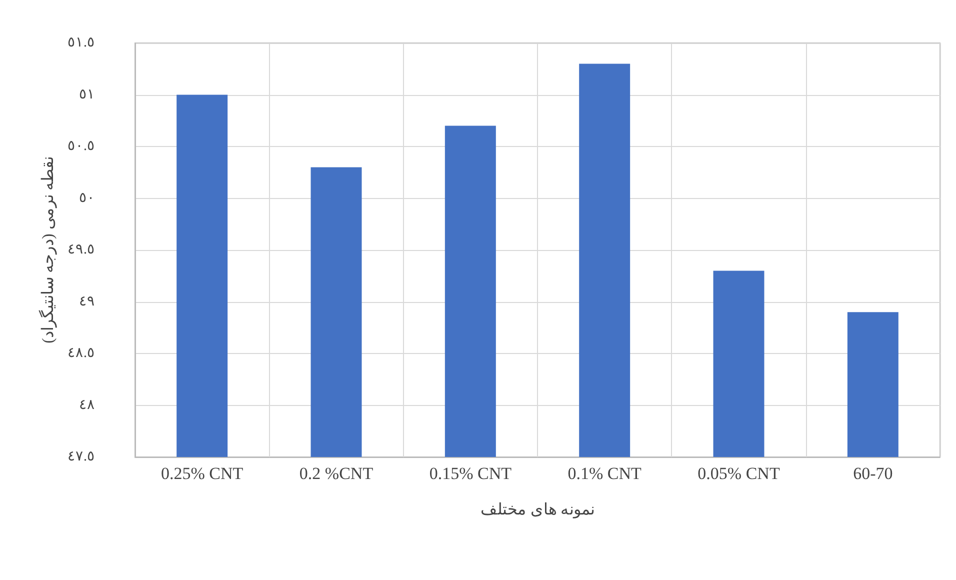 This screenshot has height=580, width=956. What do you see at coordinates (873, 473) in the screenshot?
I see `x-tick-label: 60-70` at bounding box center [873, 473].